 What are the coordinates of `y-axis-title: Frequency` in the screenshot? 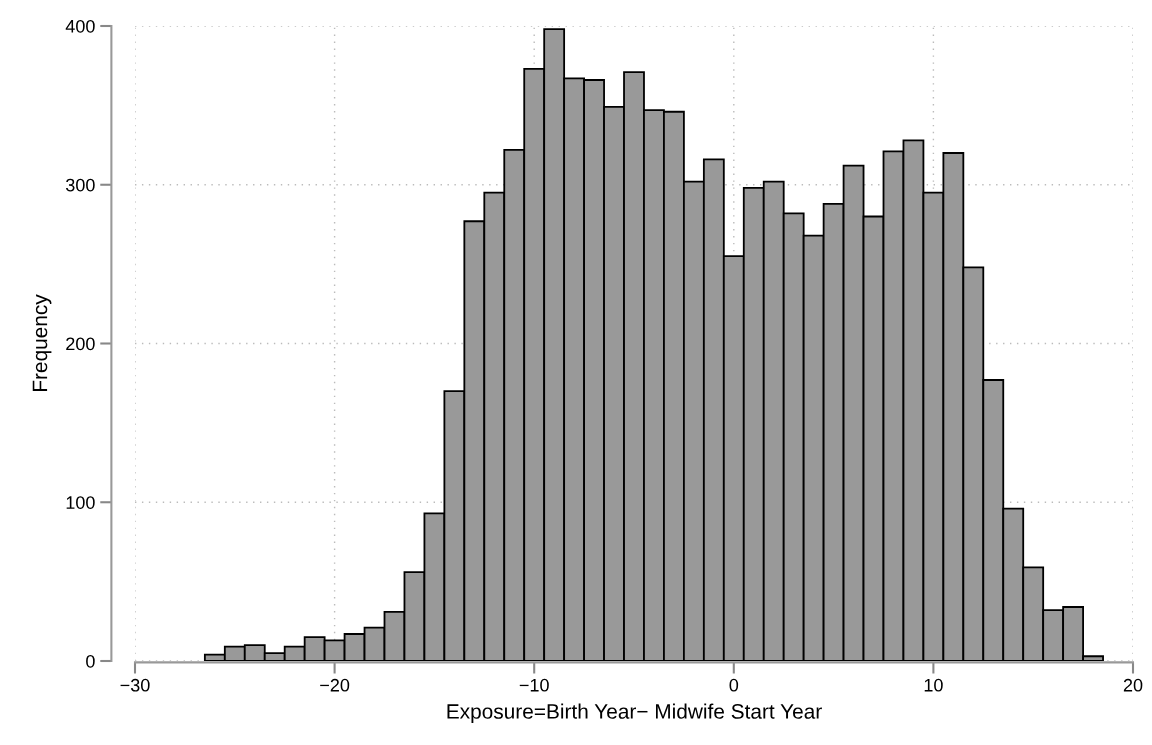 It's located at (42, 342).